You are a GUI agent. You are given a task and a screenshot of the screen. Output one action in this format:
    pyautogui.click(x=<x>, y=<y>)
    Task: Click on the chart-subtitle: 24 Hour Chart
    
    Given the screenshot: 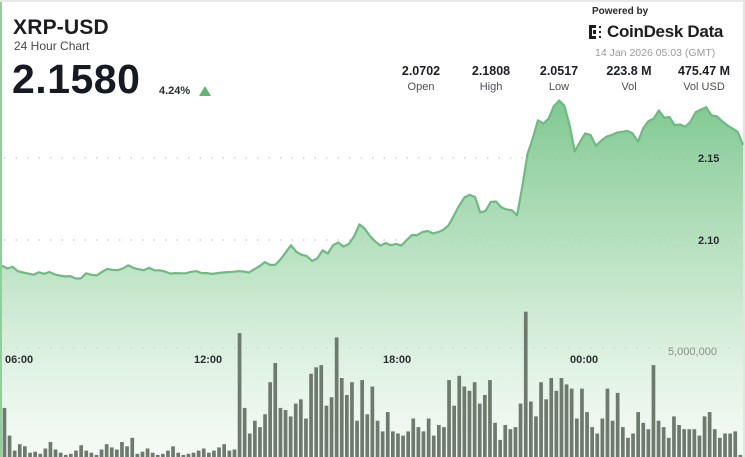 What is the action you would take?
    pyautogui.click(x=52, y=46)
    